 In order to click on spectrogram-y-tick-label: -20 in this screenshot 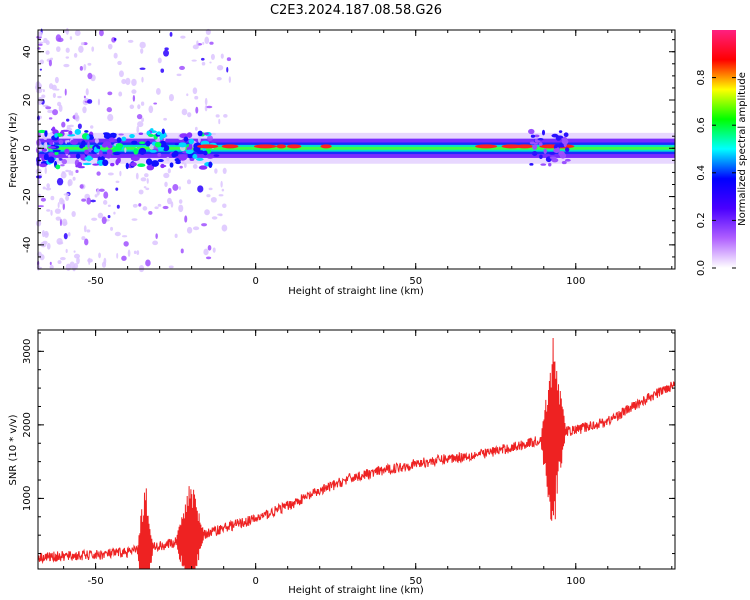, I will do `click(27, 196)`.